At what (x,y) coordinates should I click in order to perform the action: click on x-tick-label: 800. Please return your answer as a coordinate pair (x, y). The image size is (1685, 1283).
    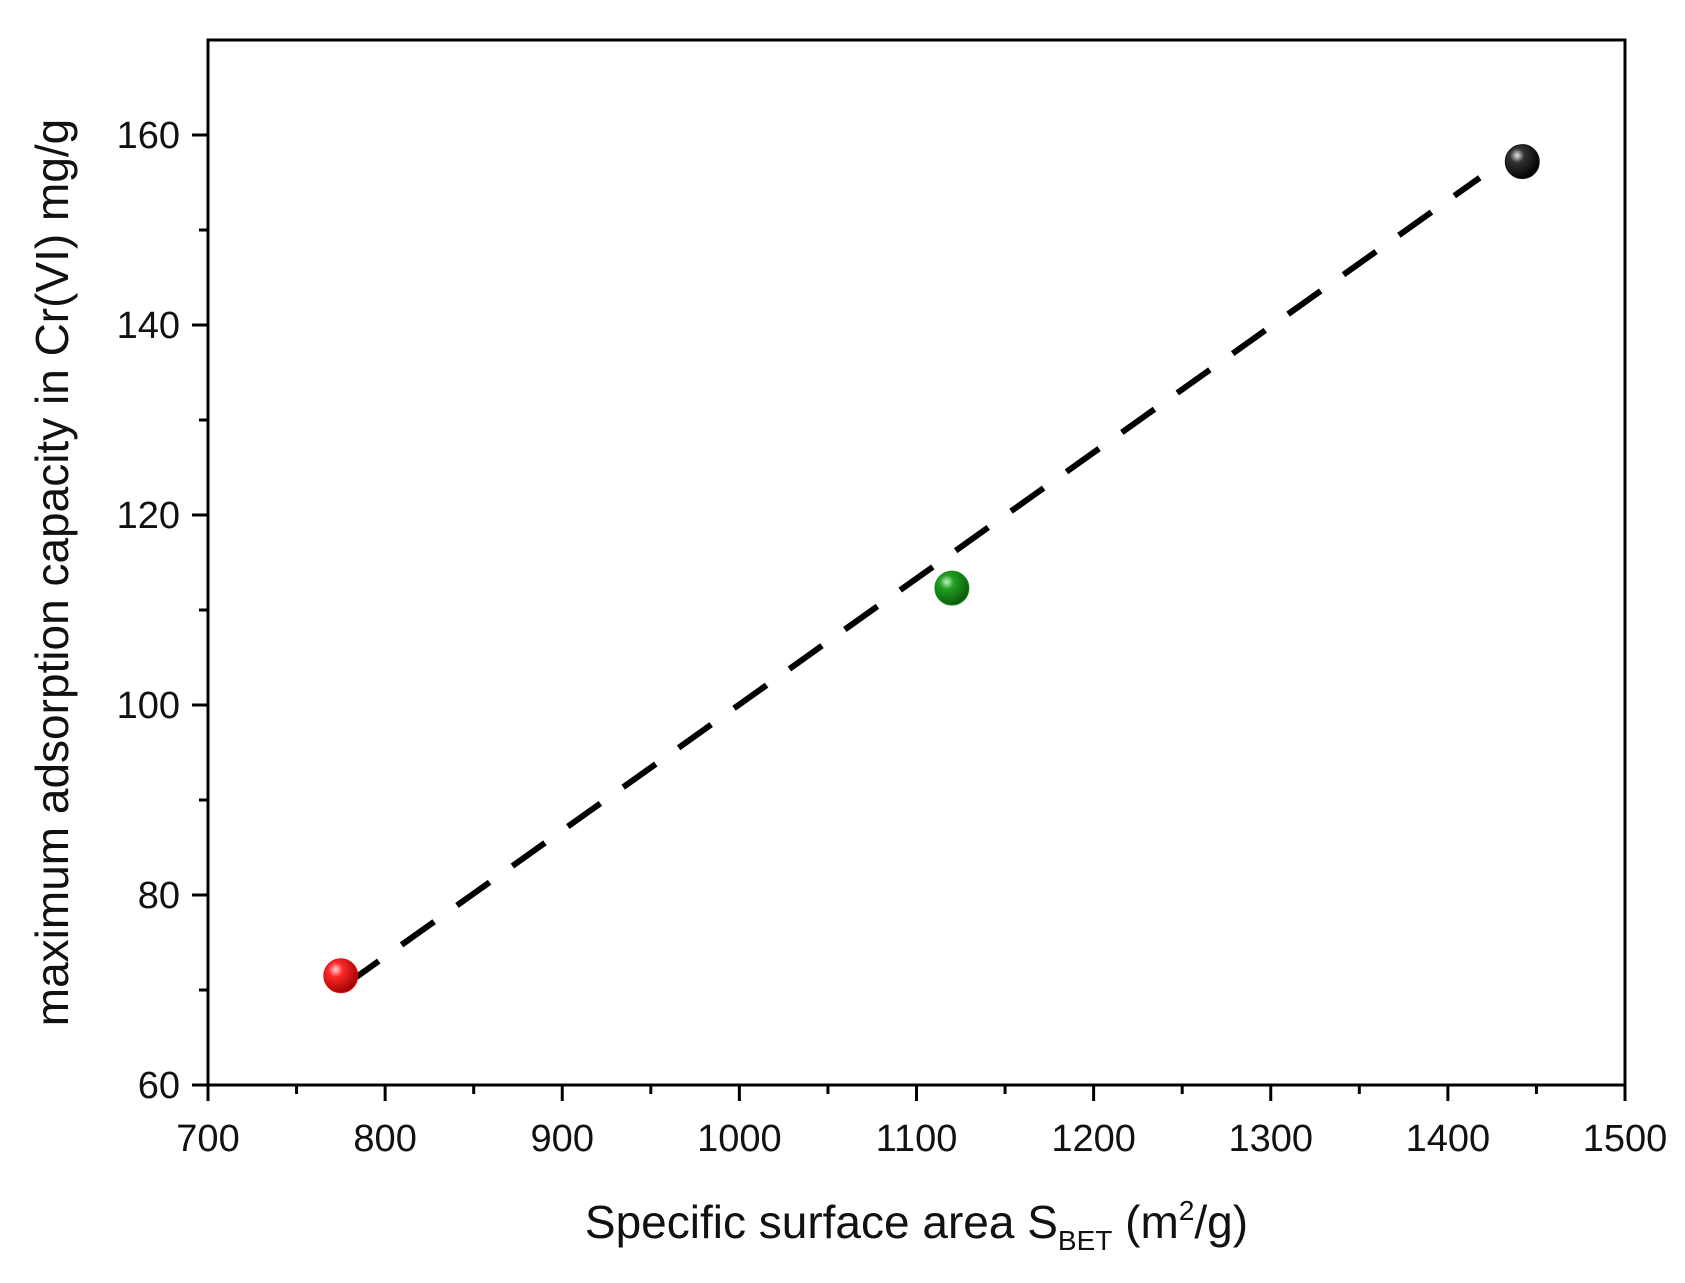
    Looking at the image, I should click on (384, 1139).